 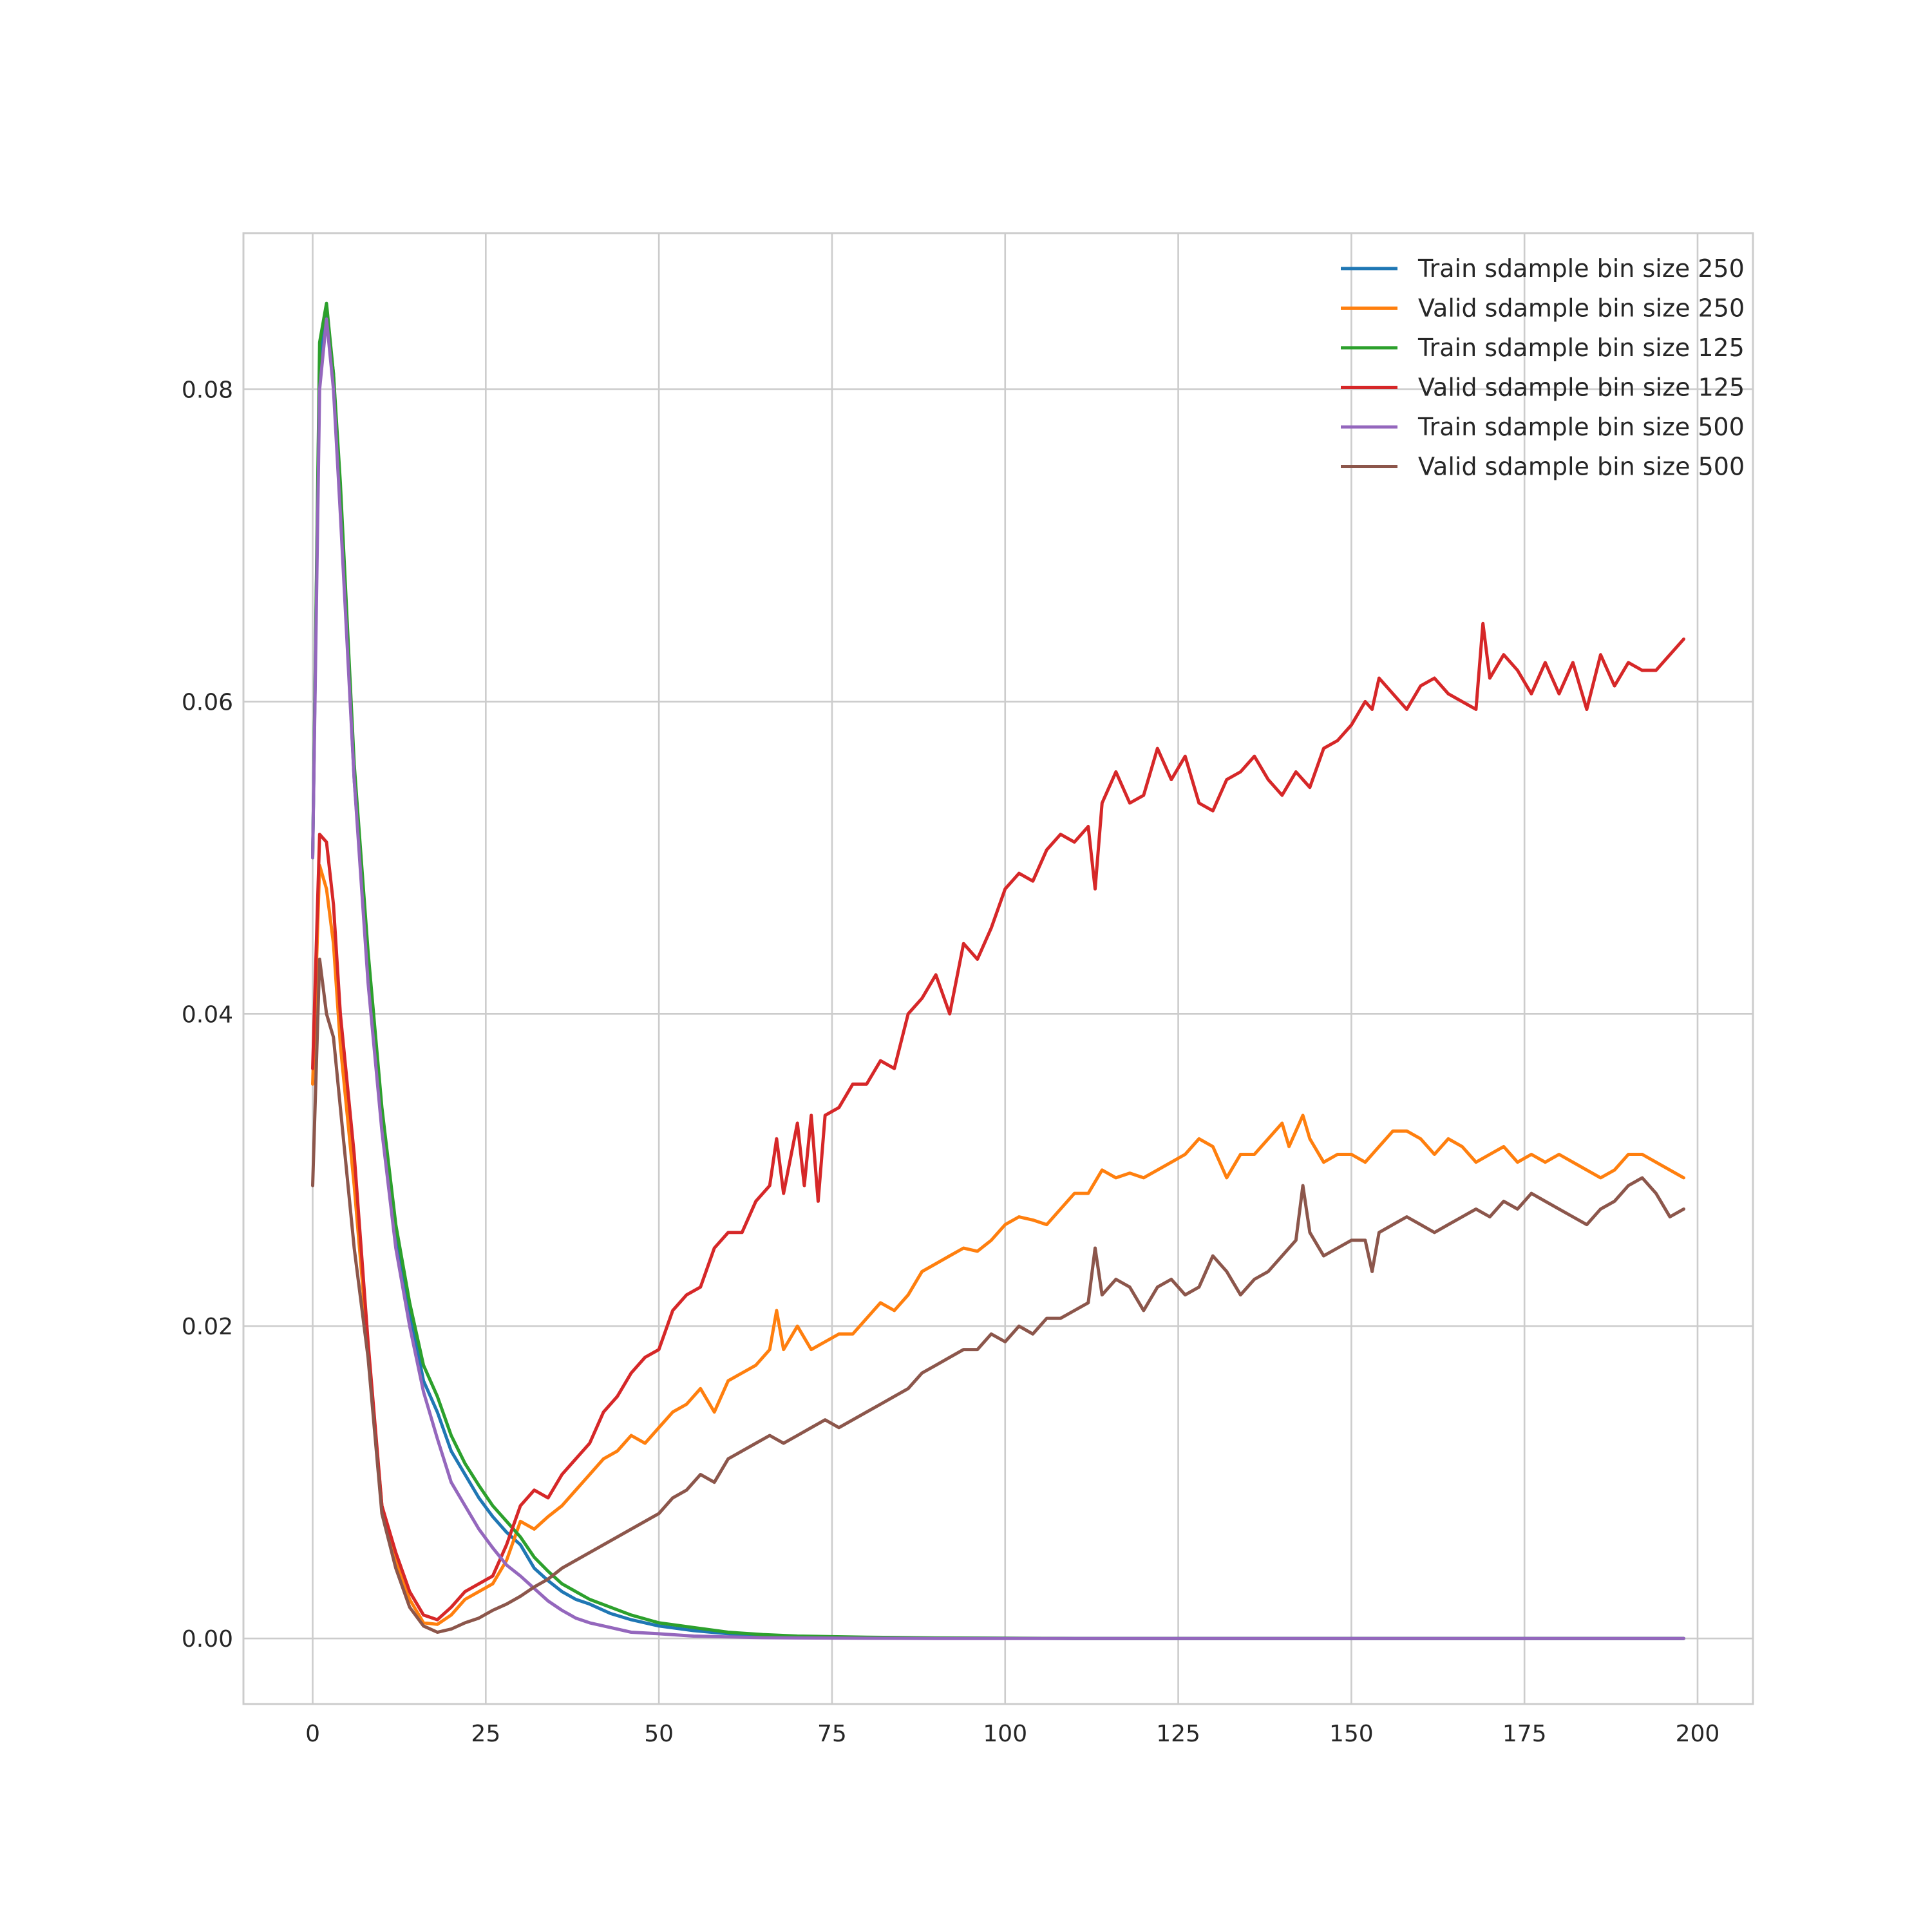 What do you see at coordinates (207, 702) in the screenshot?
I see `y-tick-label: 0.06` at bounding box center [207, 702].